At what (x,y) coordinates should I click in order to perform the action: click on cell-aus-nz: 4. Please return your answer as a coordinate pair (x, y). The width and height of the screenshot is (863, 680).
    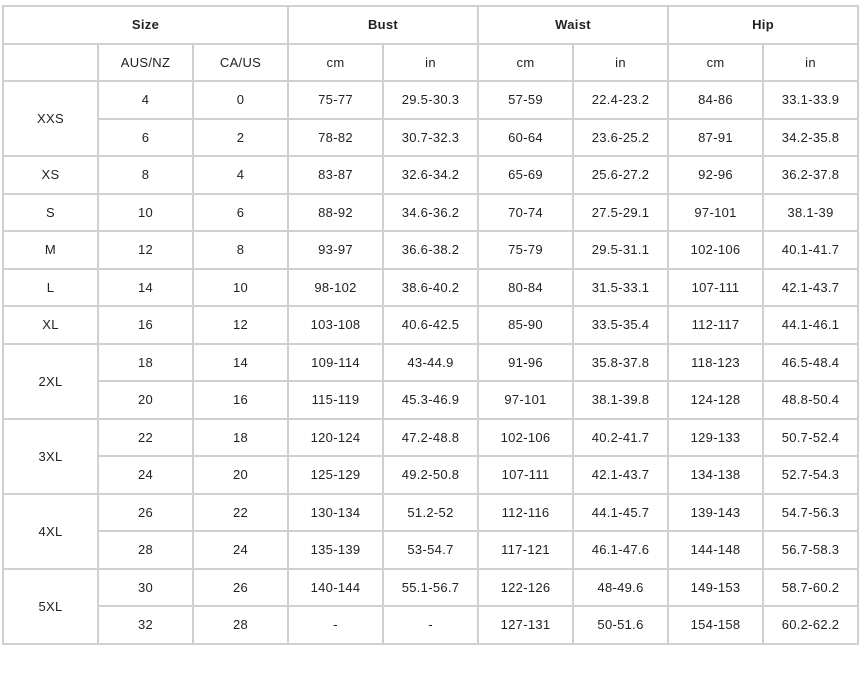
    Looking at the image, I should click on (145, 100).